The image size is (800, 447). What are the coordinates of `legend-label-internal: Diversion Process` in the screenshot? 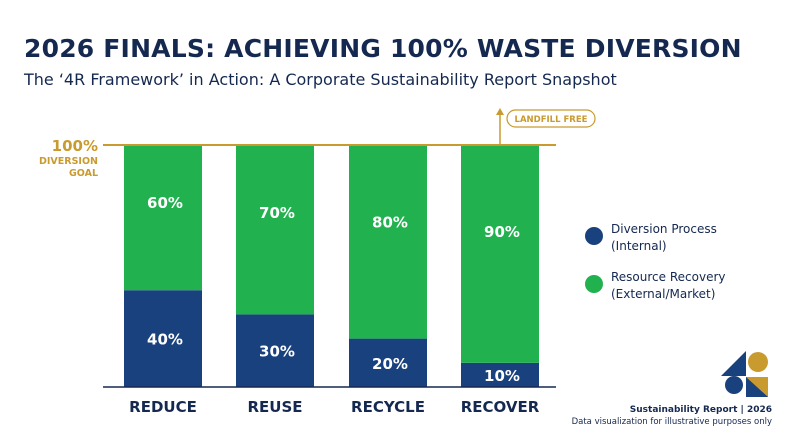 It's located at (664, 229).